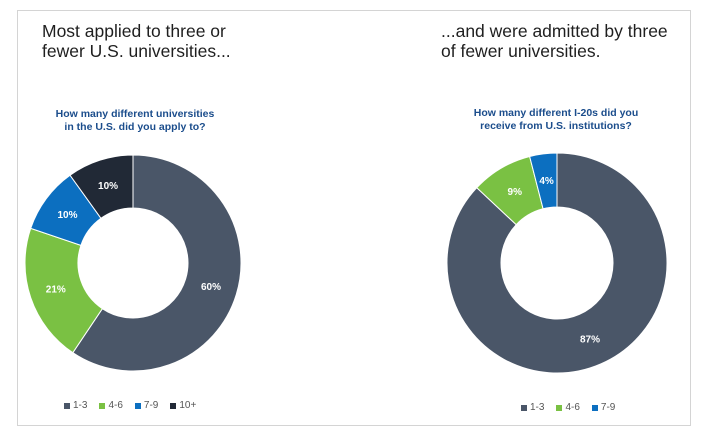  I want to click on right-question-line-1: How many different I-20s did you, so click(556, 113).